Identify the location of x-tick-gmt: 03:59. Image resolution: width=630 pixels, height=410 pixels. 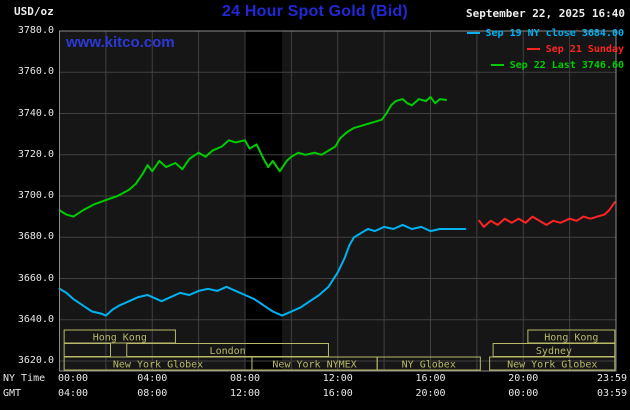
(612, 393).